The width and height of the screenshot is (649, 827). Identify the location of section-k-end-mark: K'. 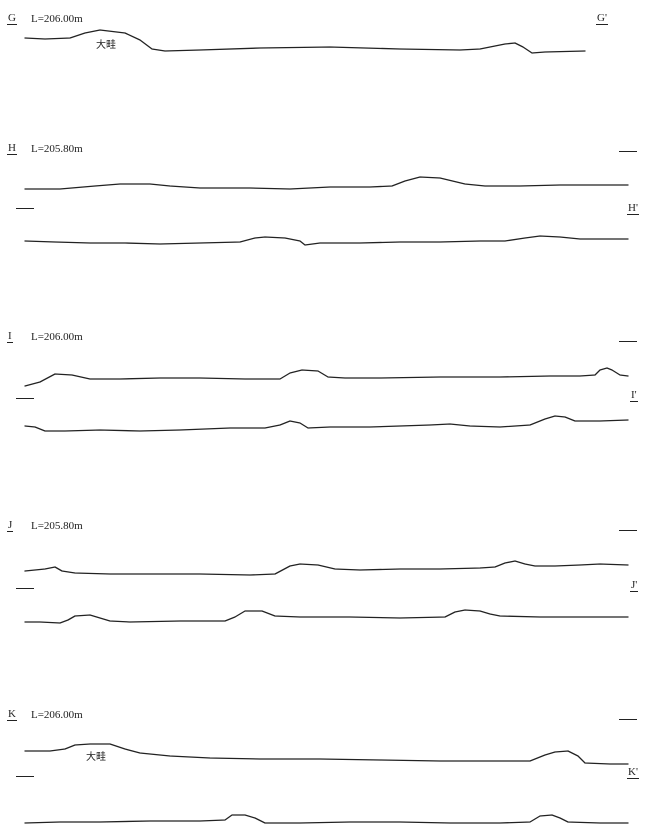
(633, 772).